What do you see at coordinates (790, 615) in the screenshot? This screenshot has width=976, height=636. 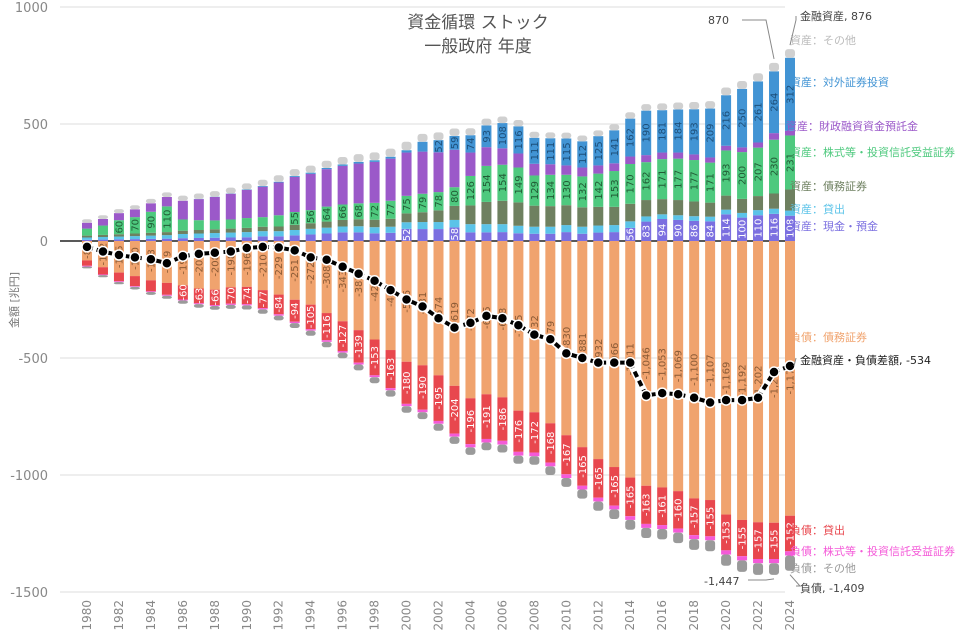 I see `x-tick-label: 2024` at bounding box center [790, 615].